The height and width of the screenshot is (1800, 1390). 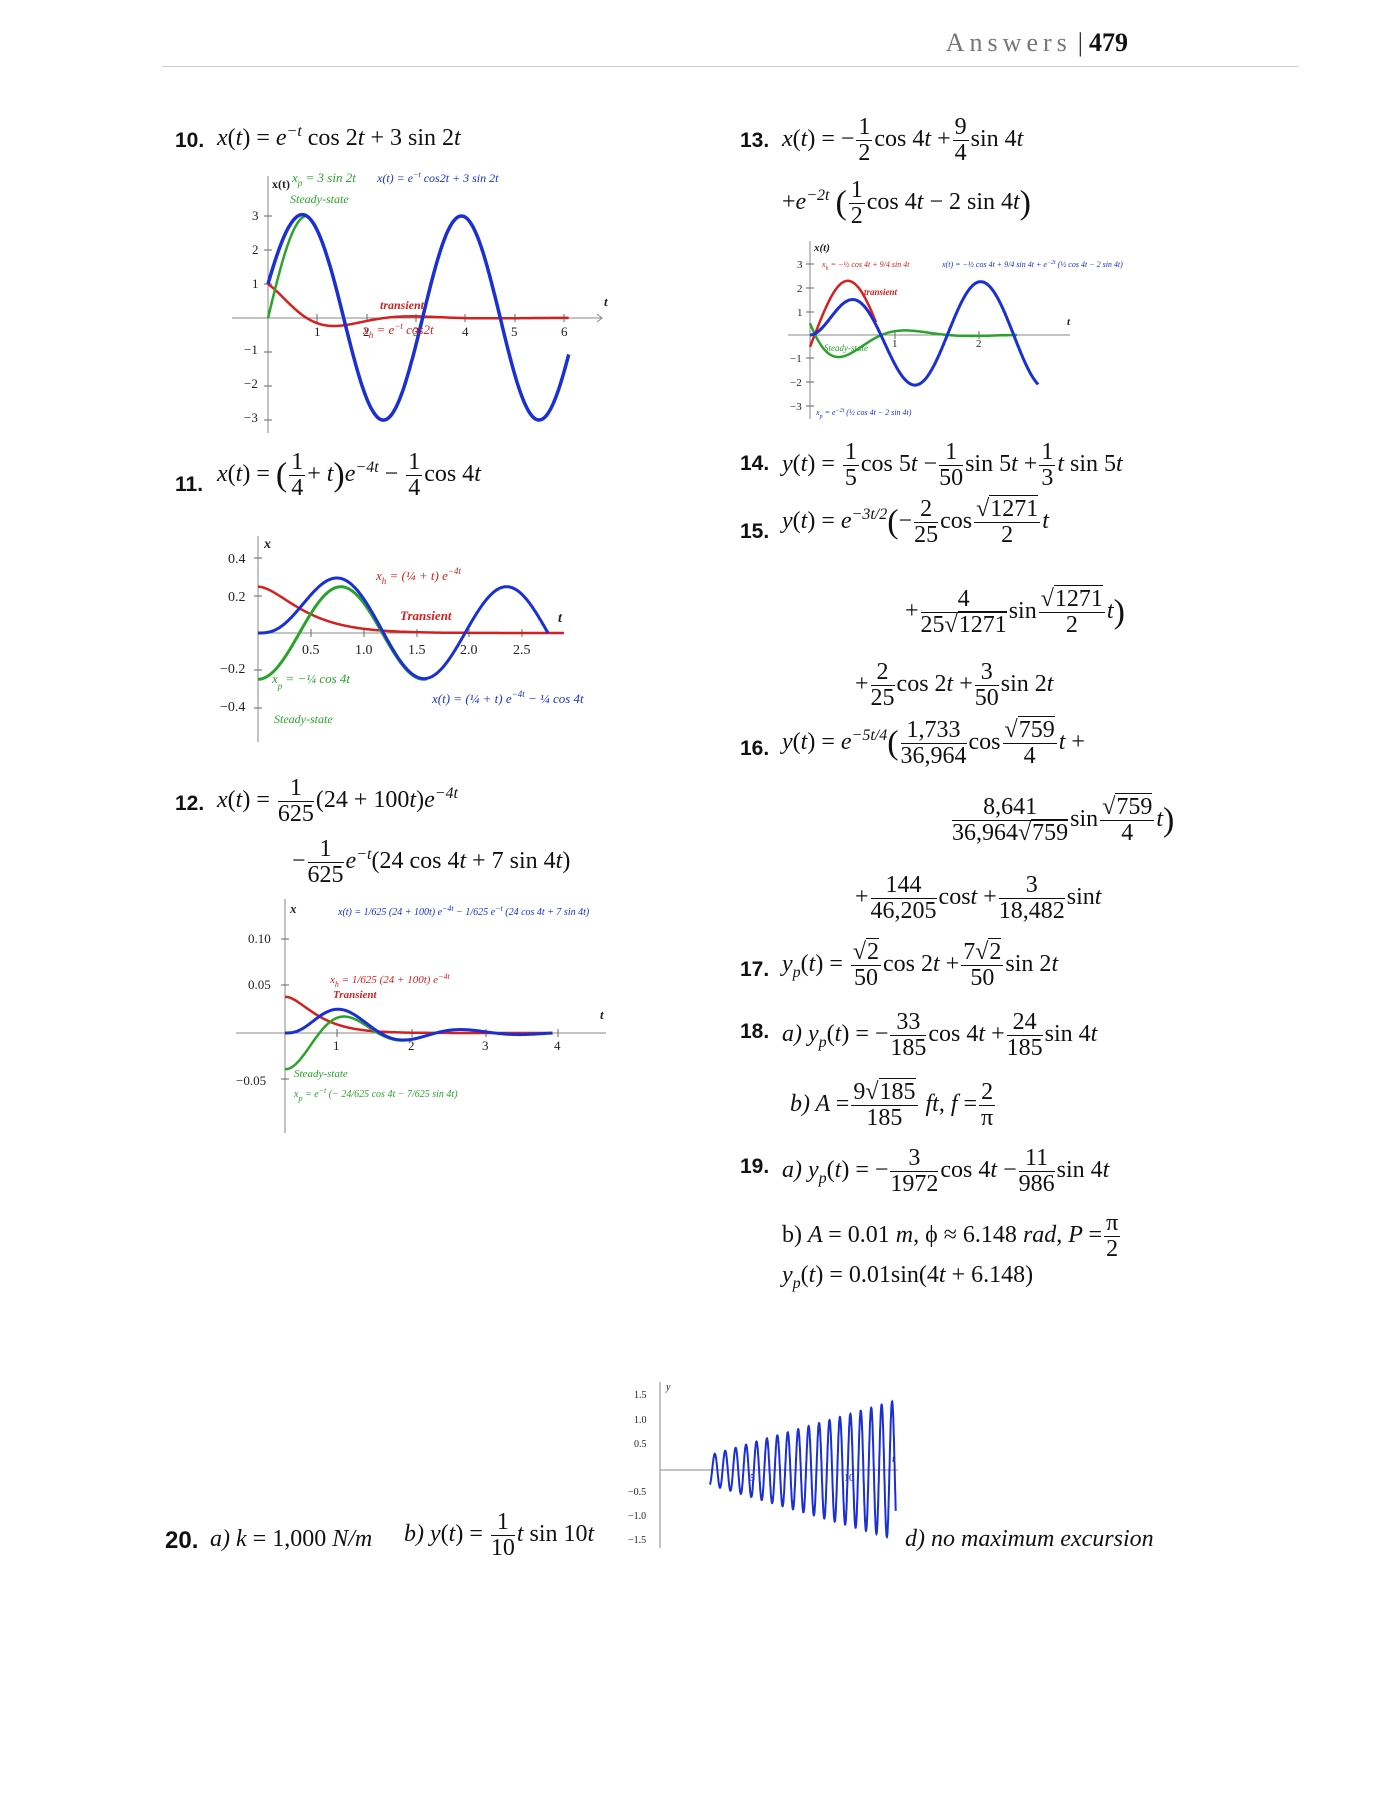 What do you see at coordinates (564, 331) in the screenshot?
I see `svg-text: 6` at bounding box center [564, 331].